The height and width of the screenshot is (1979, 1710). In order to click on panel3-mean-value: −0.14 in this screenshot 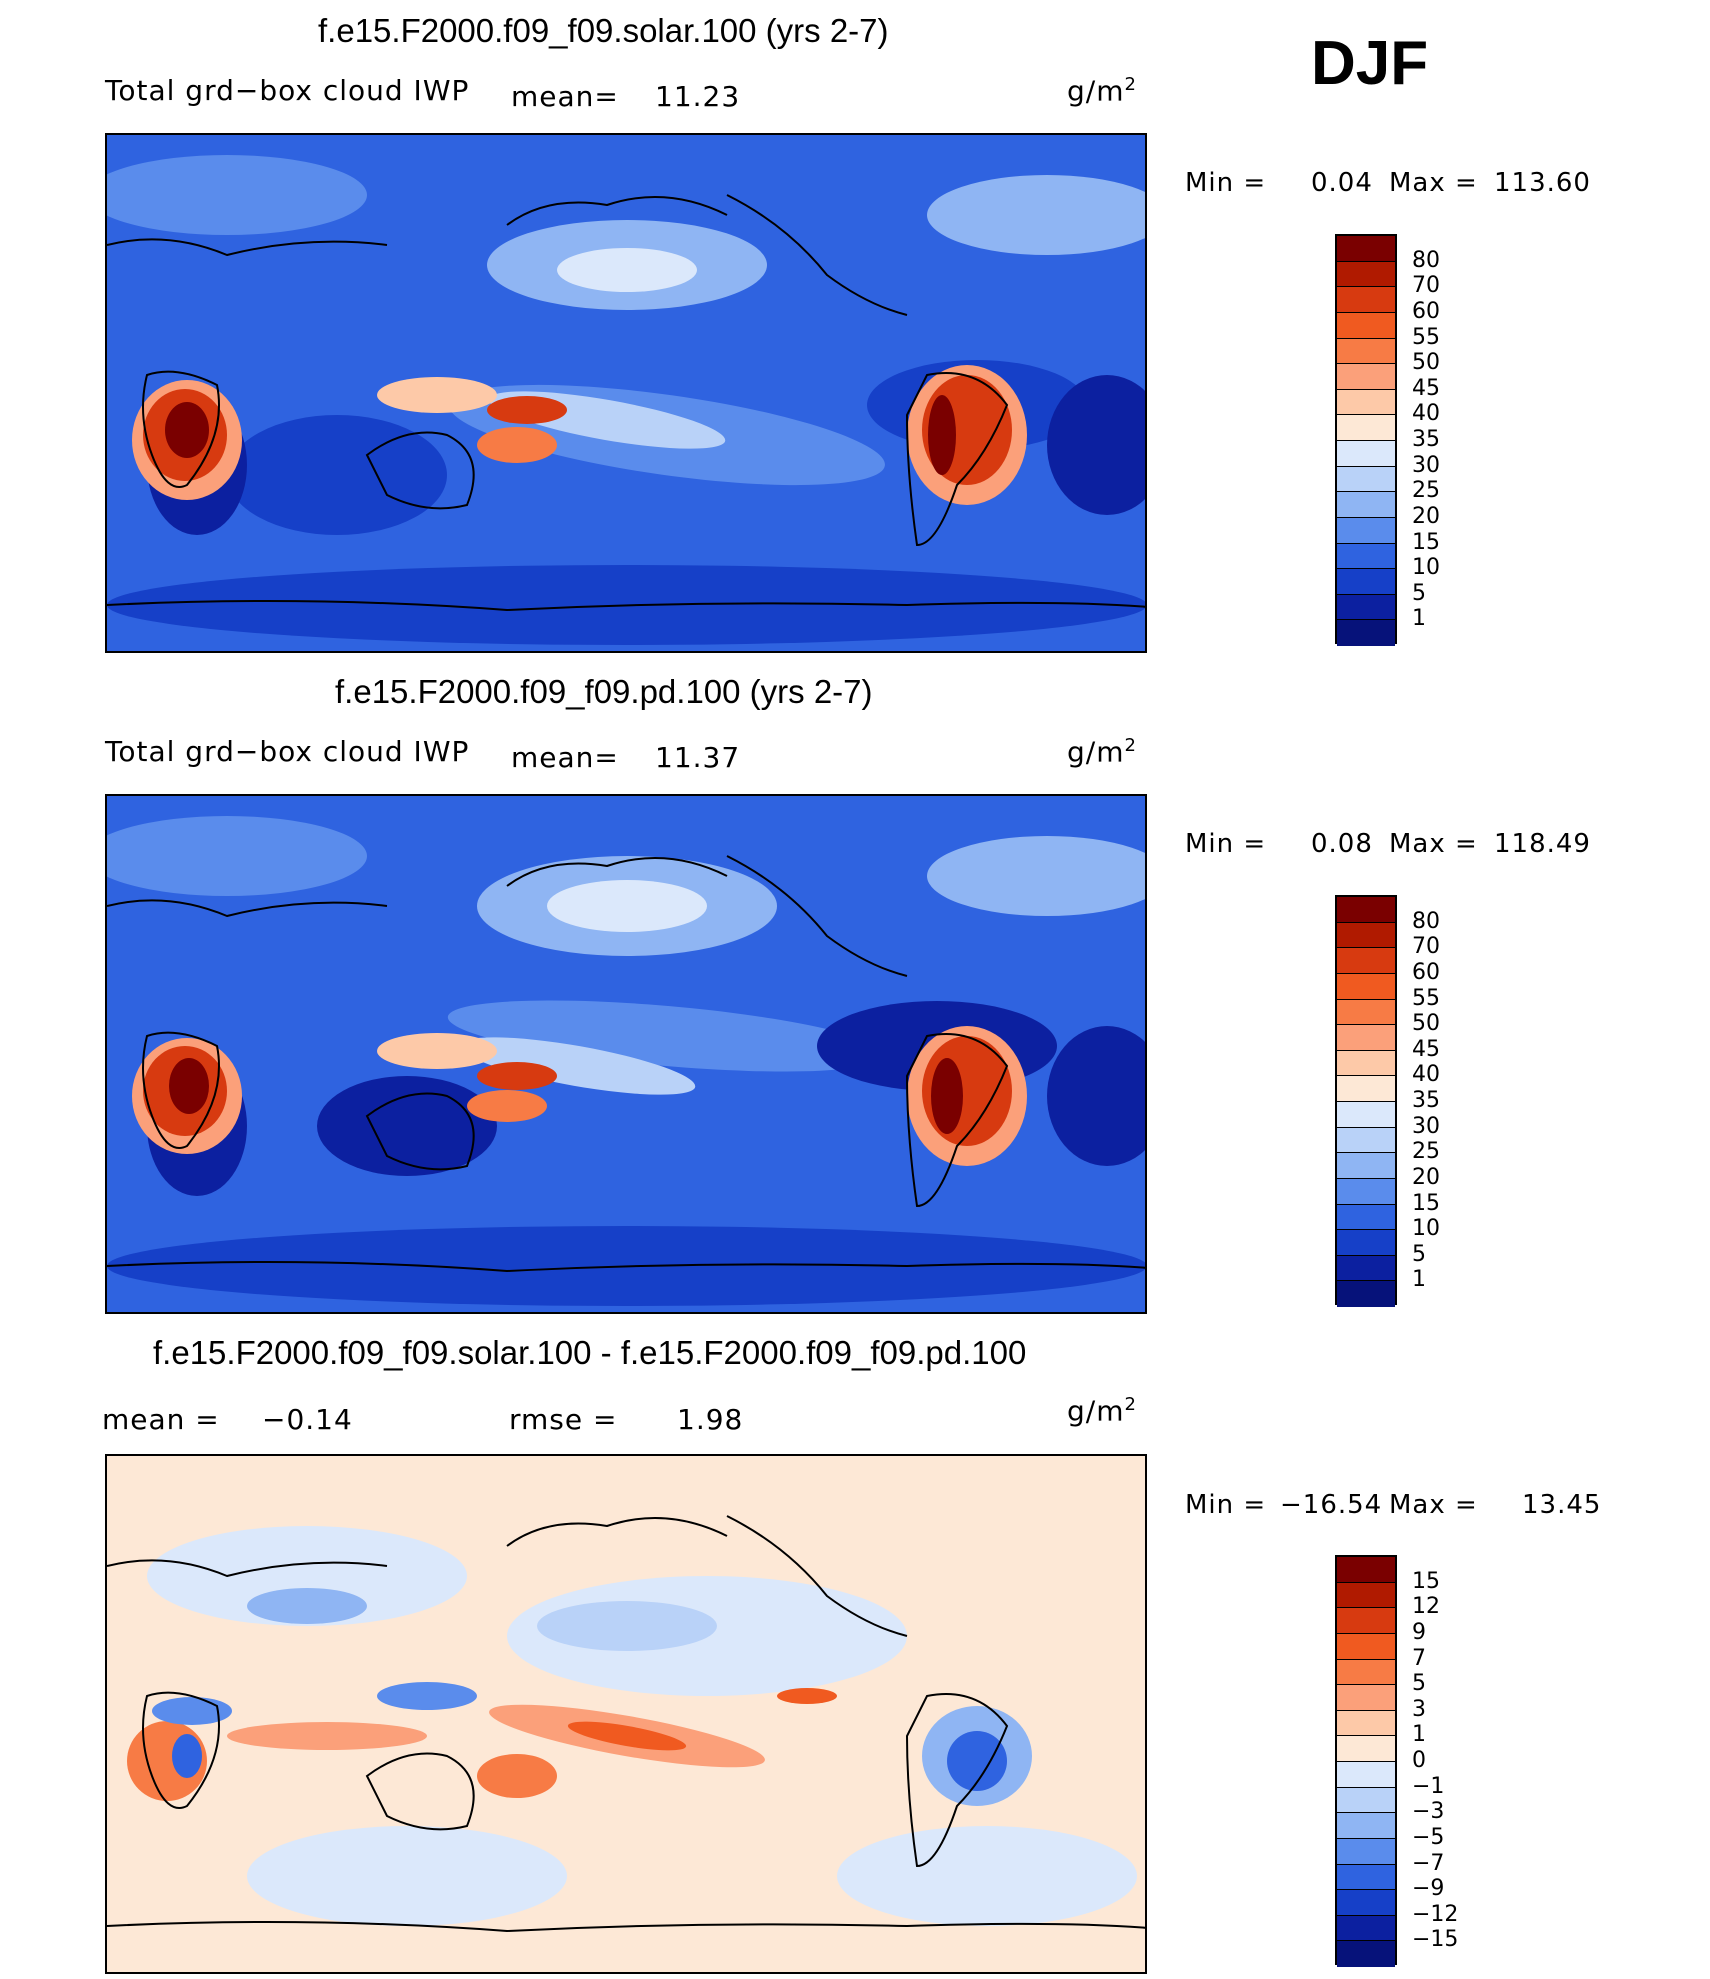, I will do `click(307, 1419)`.